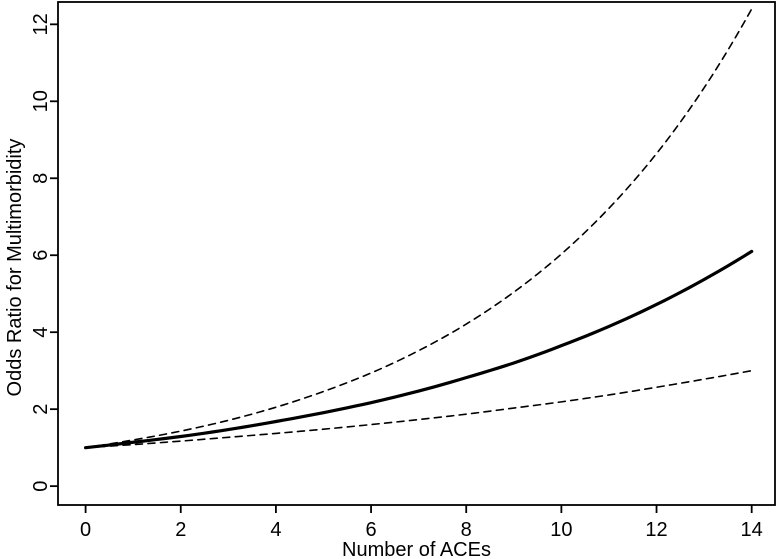 The image size is (778, 559). I want to click on x-tick-label: 0, so click(85, 530).